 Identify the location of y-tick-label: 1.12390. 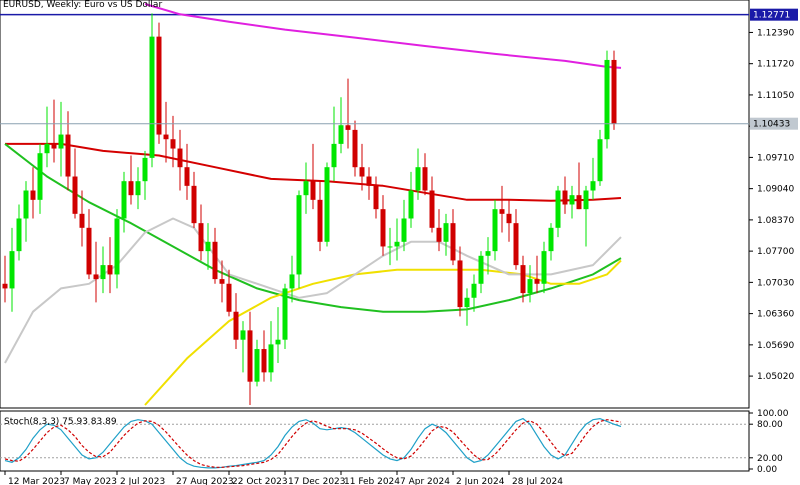
(775, 33).